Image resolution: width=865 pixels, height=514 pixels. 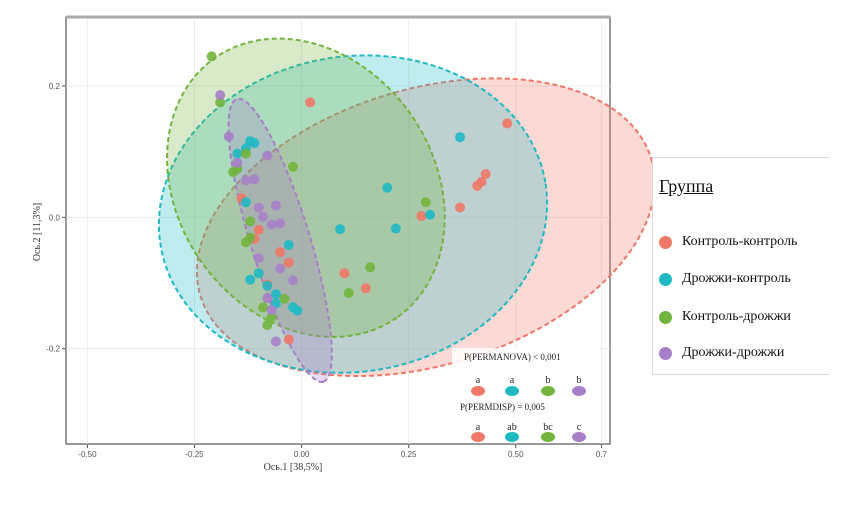 I want to click on permanova-text: P(PERMANOVA) < 0,001, so click(x=512, y=357).